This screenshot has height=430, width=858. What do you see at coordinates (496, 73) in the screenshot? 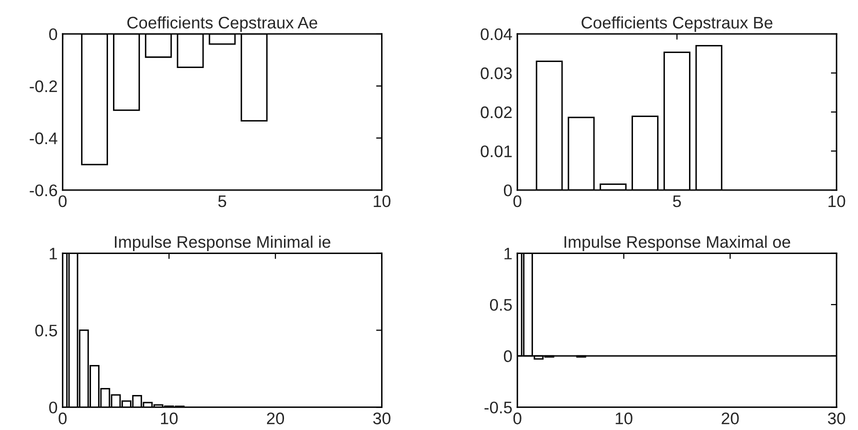
I see `y-tick-label: 0.03` at bounding box center [496, 73].